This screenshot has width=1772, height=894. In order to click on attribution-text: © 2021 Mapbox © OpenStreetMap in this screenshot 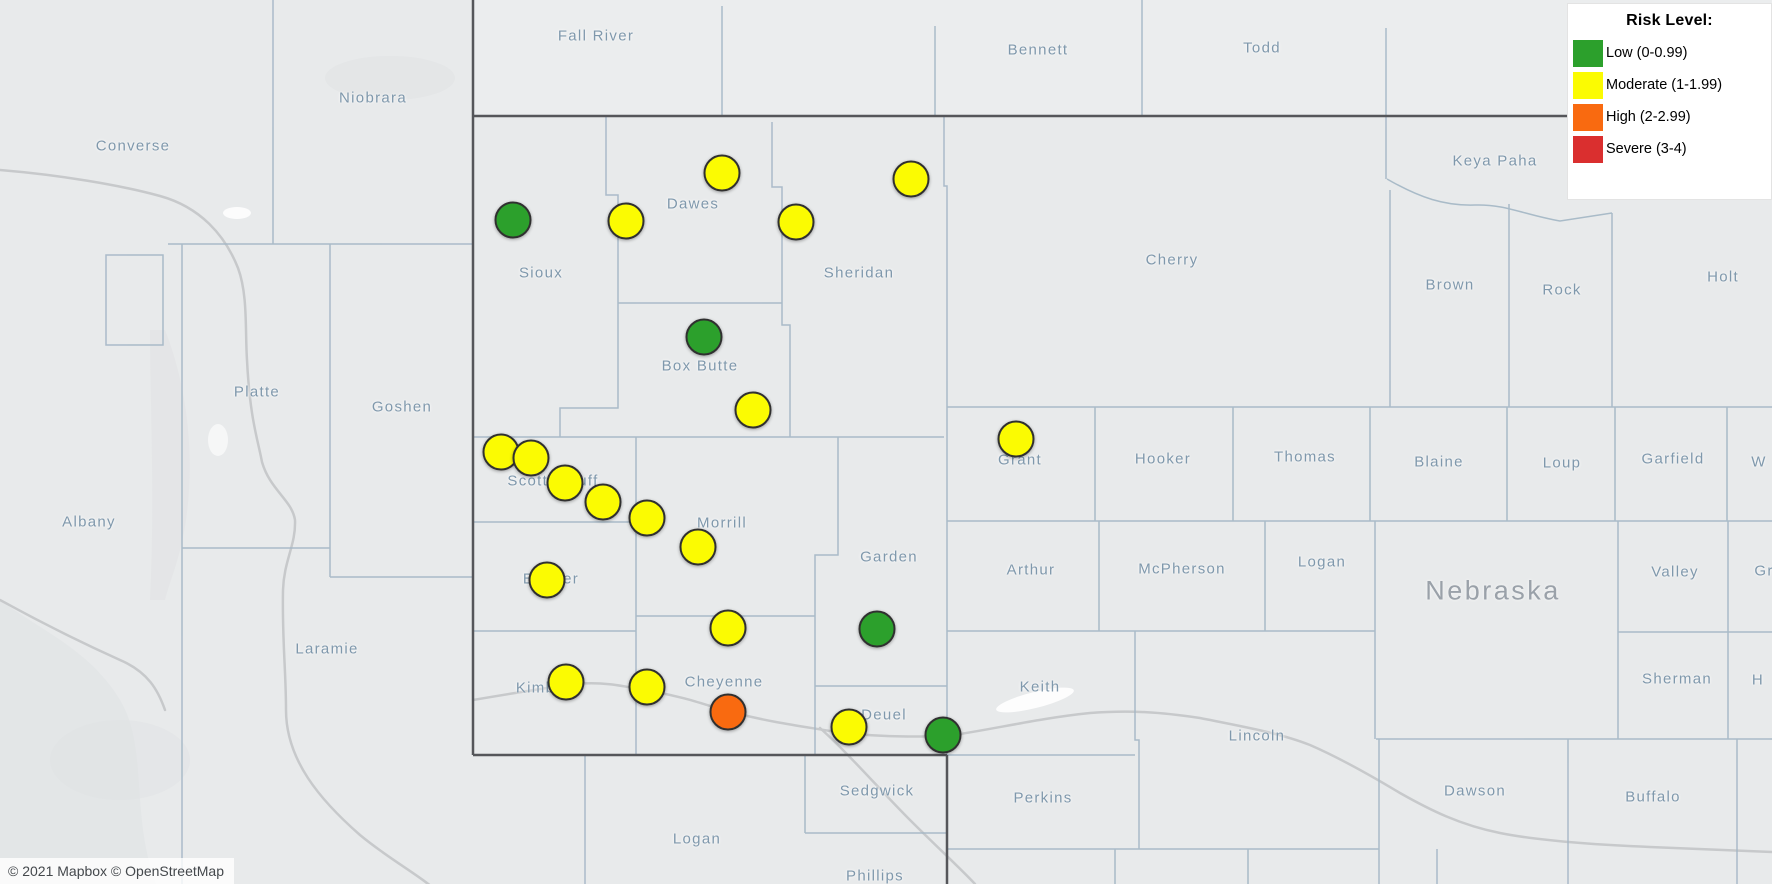, I will do `click(116, 871)`.